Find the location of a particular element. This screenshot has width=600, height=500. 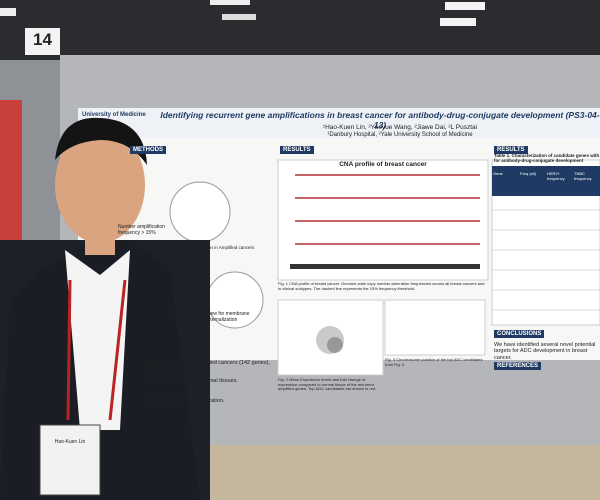

method-note: known ability for internalization. is located at coordinates (186, 401).